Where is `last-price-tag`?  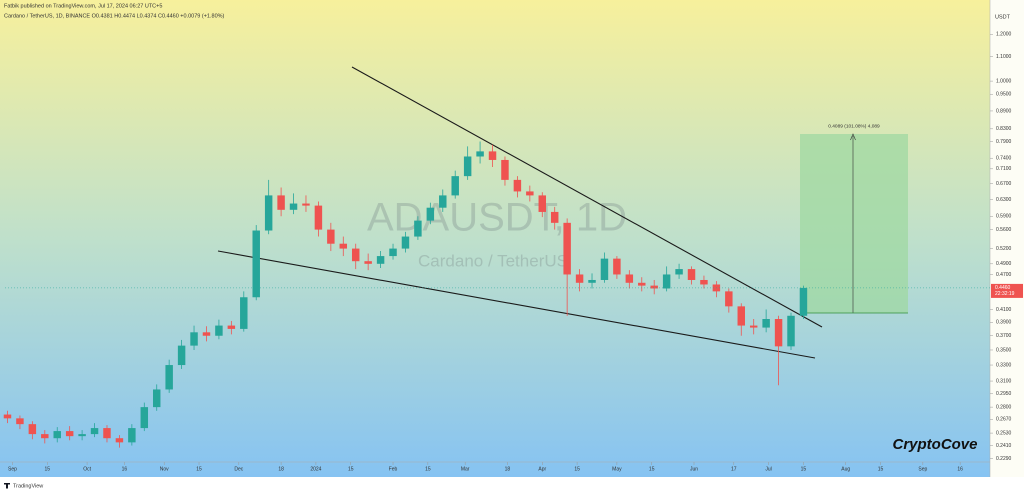
last-price-tag is located at coordinates (1007, 290).